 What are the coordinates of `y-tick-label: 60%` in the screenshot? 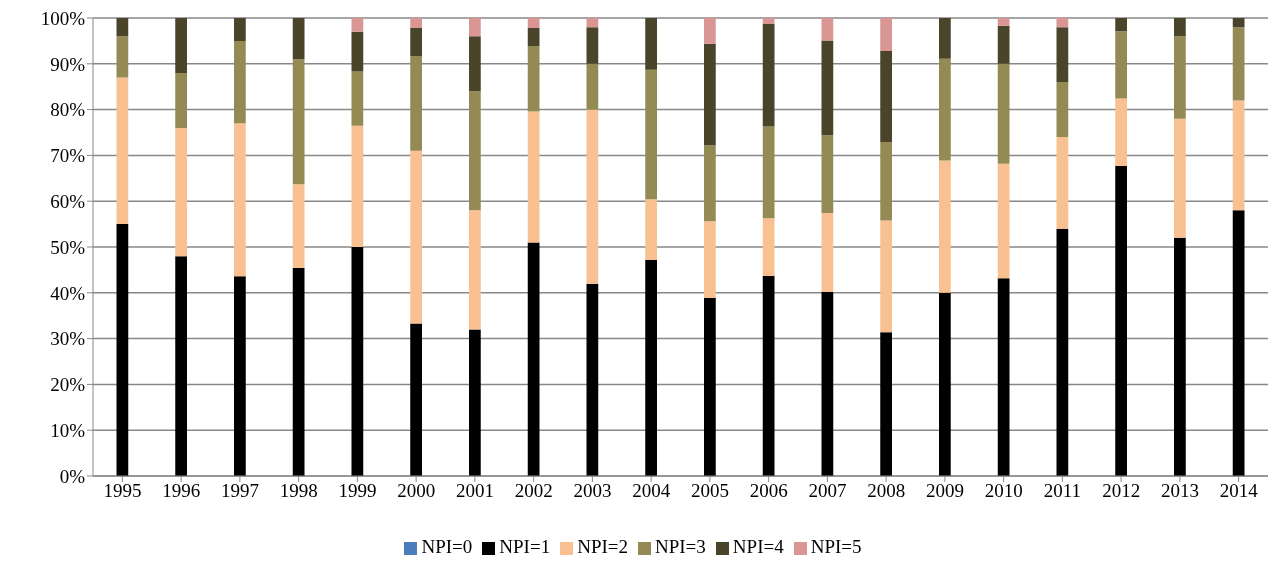 It's located at (68, 201).